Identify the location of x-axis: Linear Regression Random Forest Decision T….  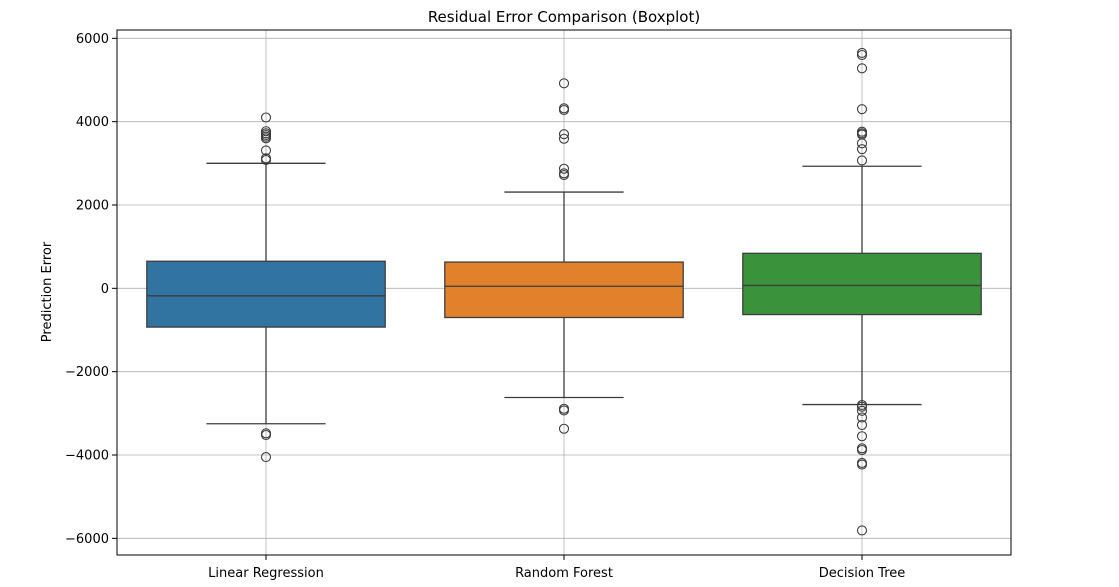
(556, 568).